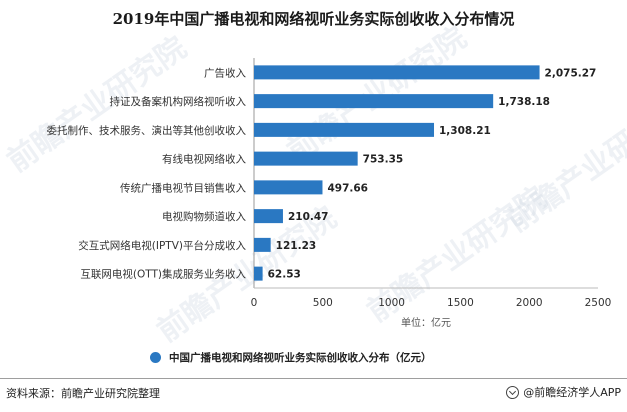 Image resolution: width=627 pixels, height=412 pixels. I want to click on chart-title: 2019年中国广播电视和网络视听业务实际创收收入分布情况, so click(313, 19).